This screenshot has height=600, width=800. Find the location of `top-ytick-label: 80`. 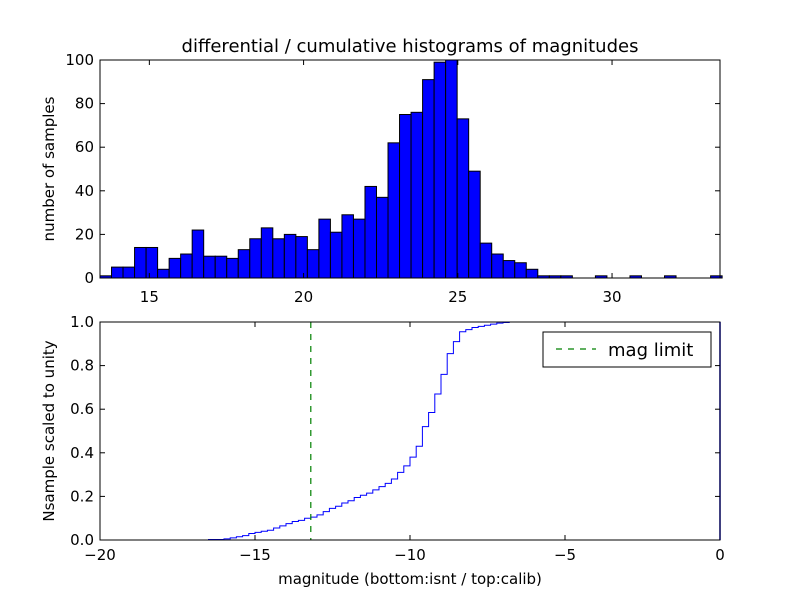

top-ytick-label: 80 is located at coordinates (84, 104).